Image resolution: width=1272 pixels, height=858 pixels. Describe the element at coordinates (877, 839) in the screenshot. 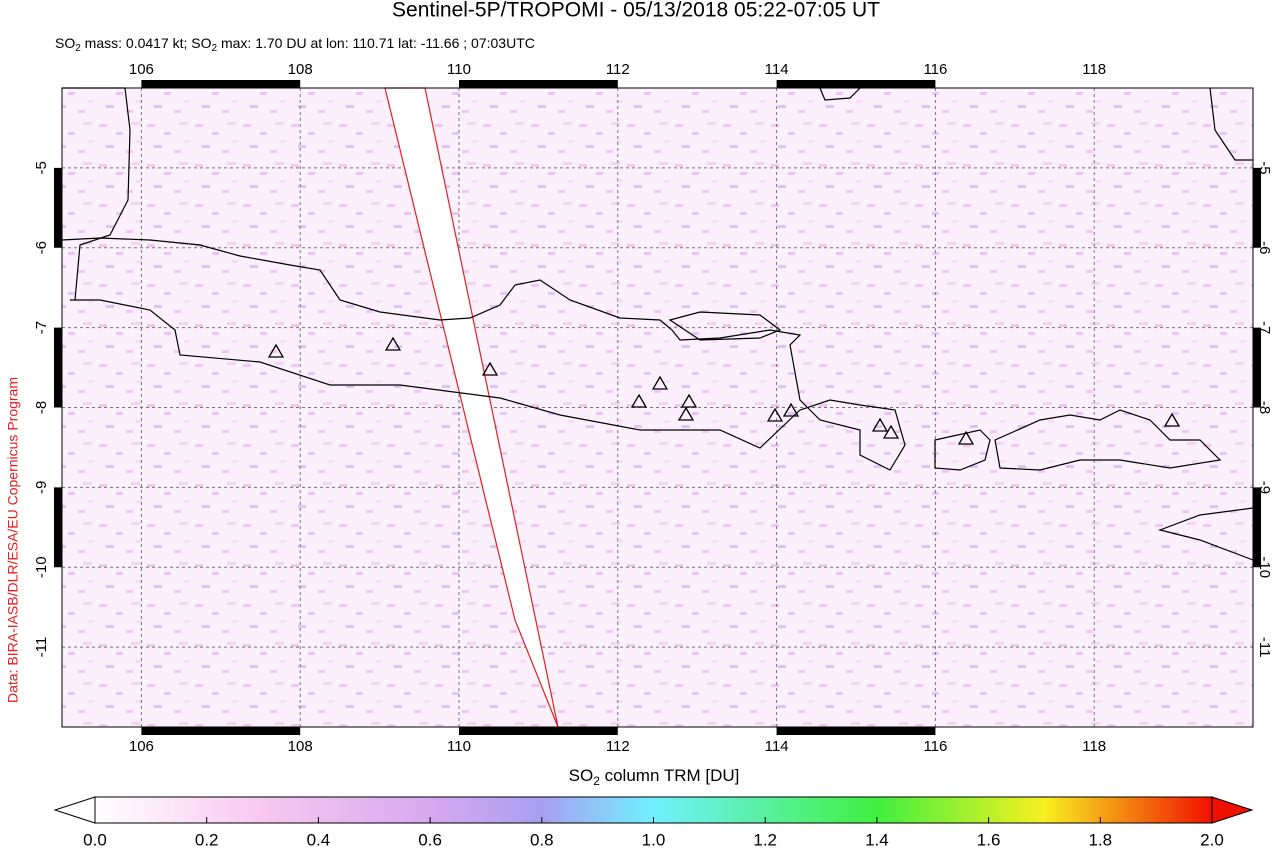

I see `colorbar-tick-label: 1.4` at that location.